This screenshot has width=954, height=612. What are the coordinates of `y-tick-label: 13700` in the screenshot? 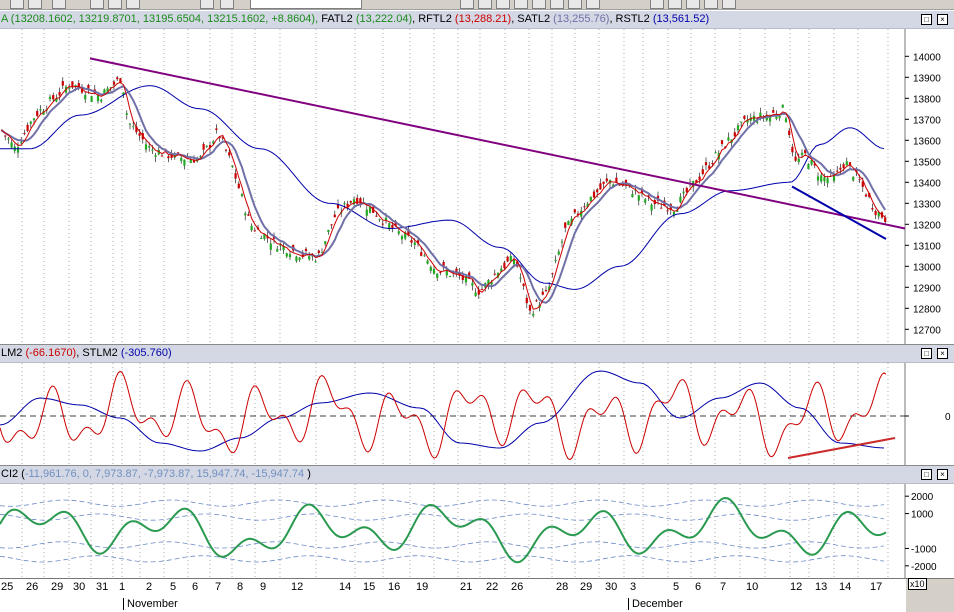 It's located at (927, 120).